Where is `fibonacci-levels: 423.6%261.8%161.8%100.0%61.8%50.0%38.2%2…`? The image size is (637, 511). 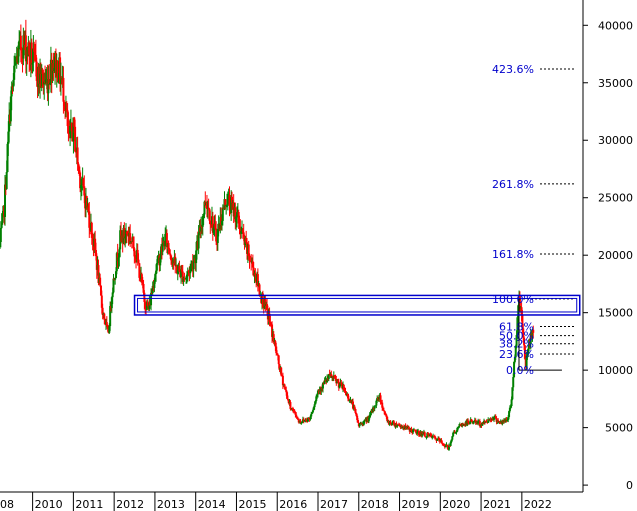 fibonacci-levels: 423.6%261.8%161.8%100.0%61.8%50.0%38.2%2… is located at coordinates (533, 220).